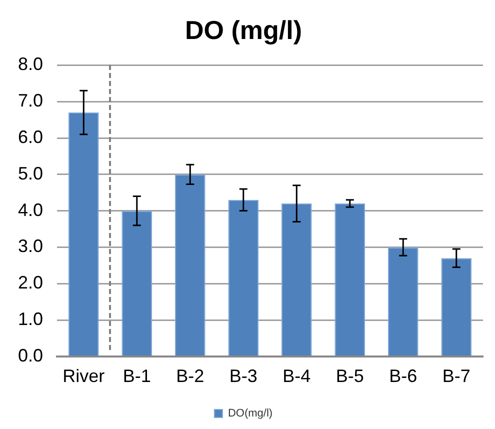 The width and height of the screenshot is (495, 429). What do you see at coordinates (136, 376) in the screenshot?
I see `x-tick-label: B-1` at bounding box center [136, 376].